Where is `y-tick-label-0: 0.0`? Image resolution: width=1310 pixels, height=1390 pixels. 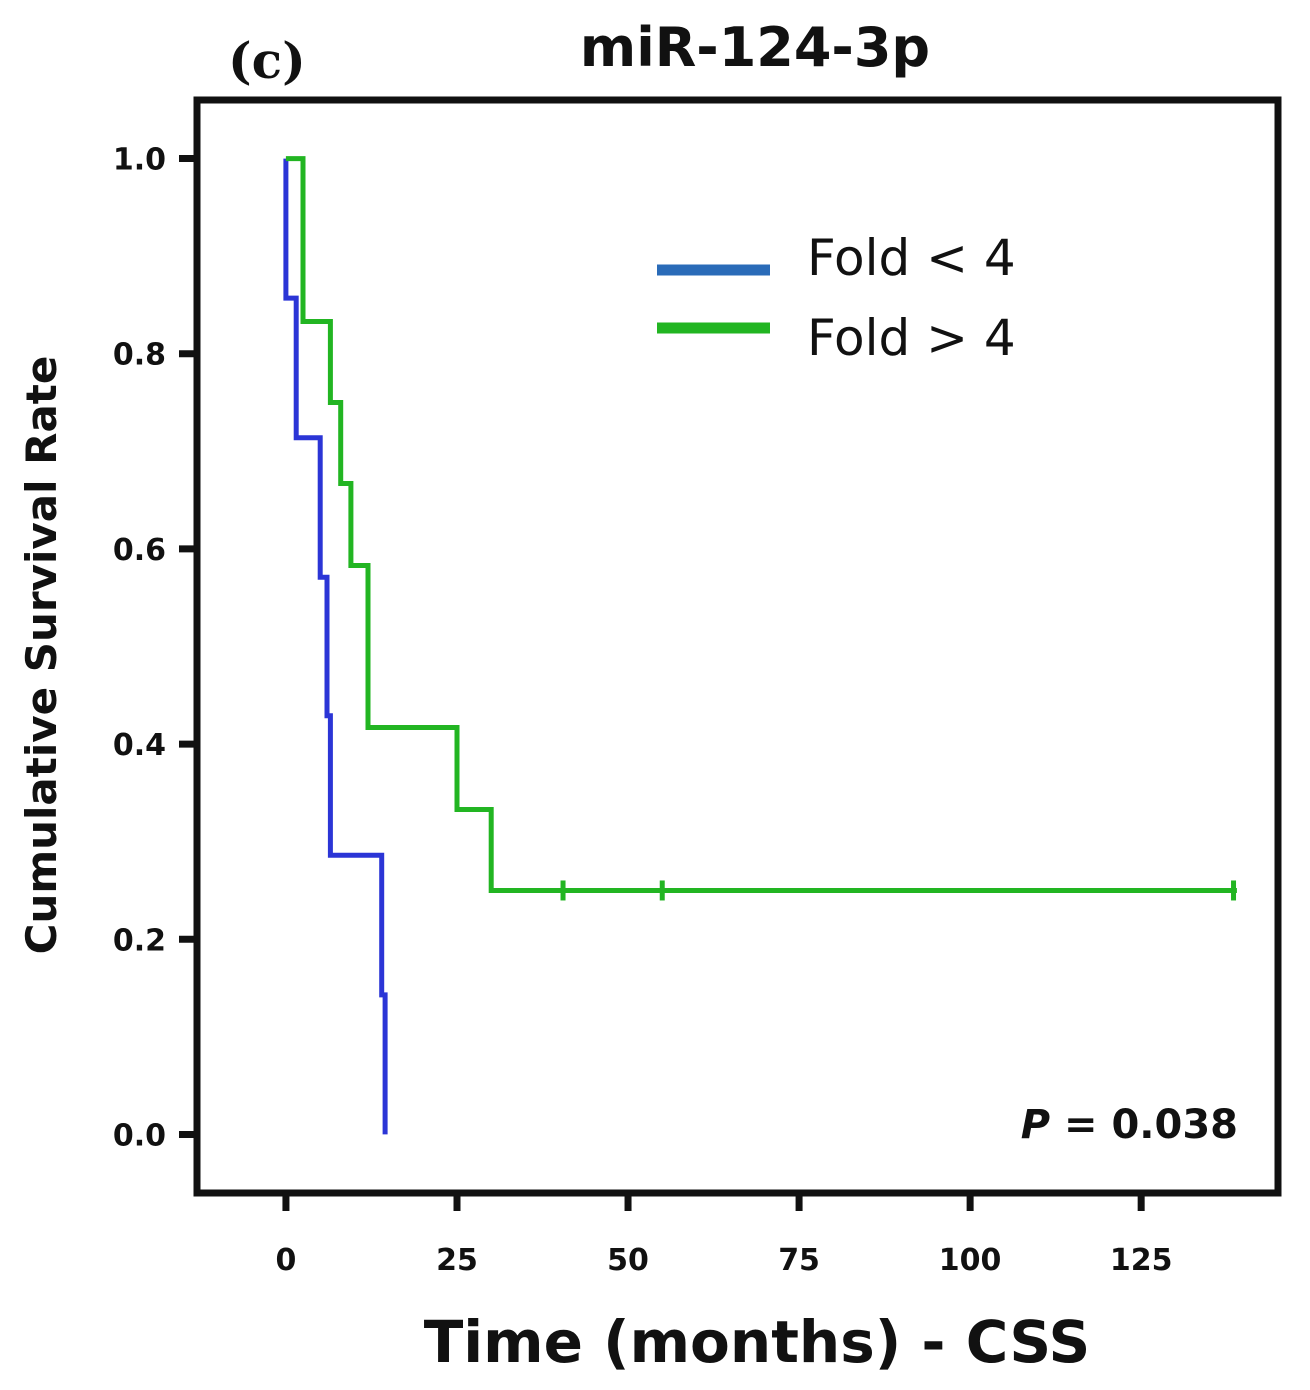 y-tick-label-0: 0.0 is located at coordinates (139, 1135).